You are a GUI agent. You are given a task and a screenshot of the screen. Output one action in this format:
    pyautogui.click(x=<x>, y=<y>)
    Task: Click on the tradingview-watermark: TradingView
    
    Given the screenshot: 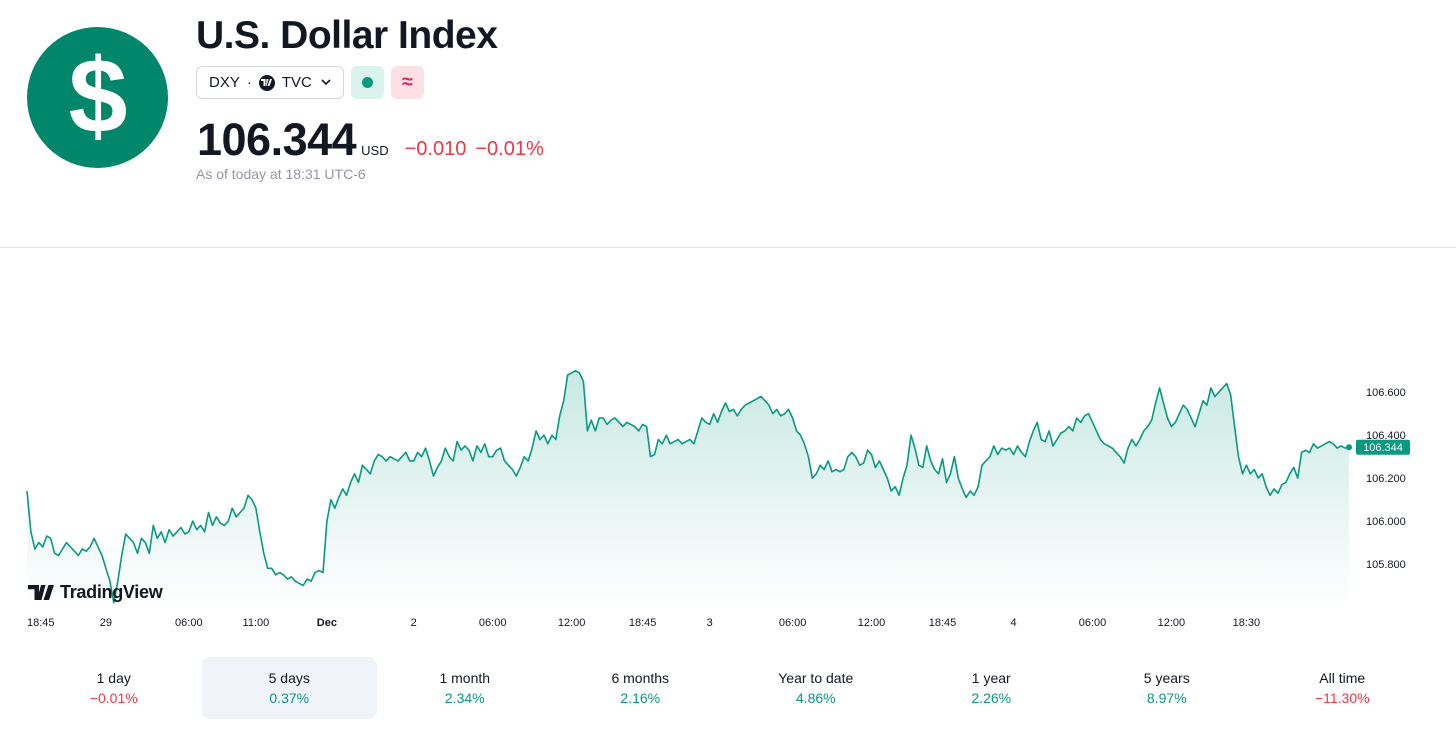 What is the action you would take?
    pyautogui.click(x=95, y=592)
    